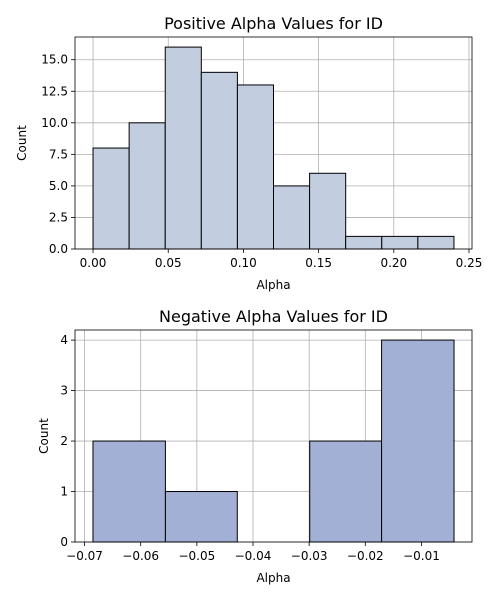  I want to click on y-tick-label: 2, so click(64, 441).